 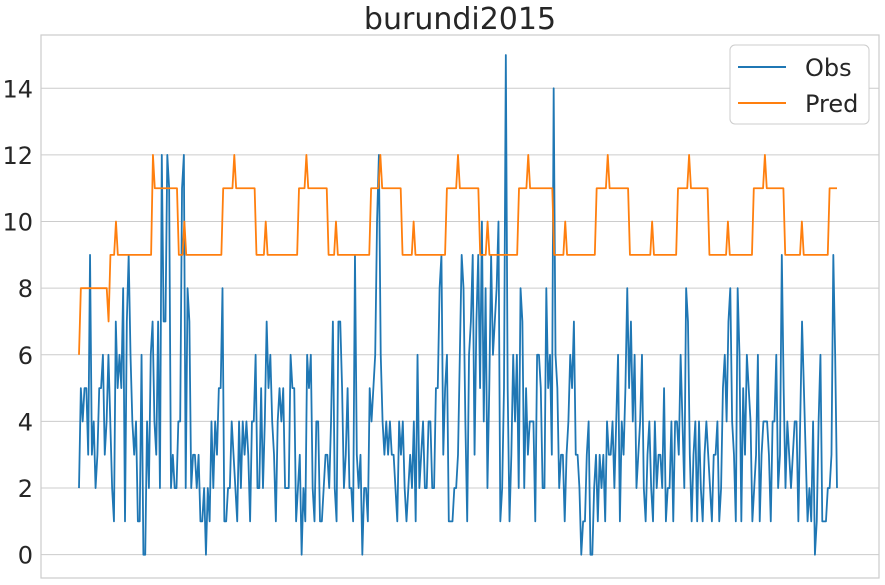 I want to click on legend: Obs Pred, so click(x=799, y=84).